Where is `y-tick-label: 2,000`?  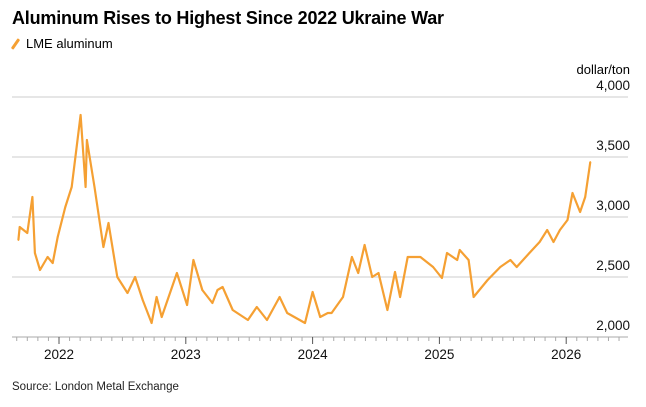 y-tick-label: 2,000 is located at coordinates (613, 325).